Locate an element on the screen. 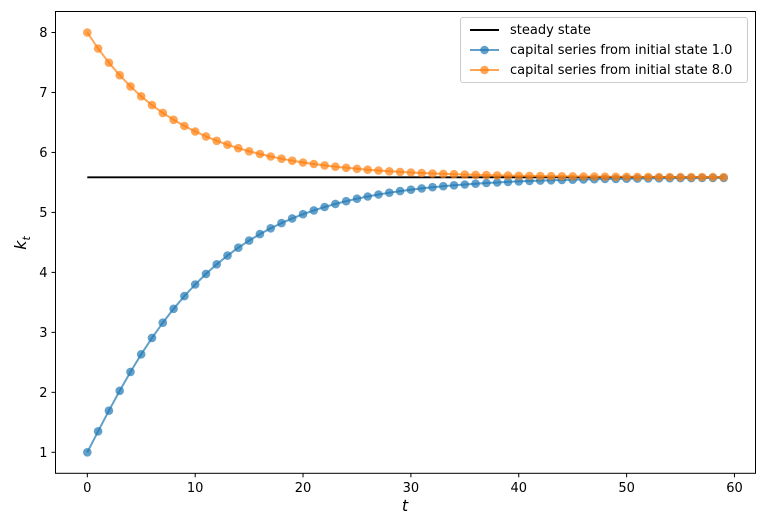  y-tick-label: 3 is located at coordinates (43, 333).